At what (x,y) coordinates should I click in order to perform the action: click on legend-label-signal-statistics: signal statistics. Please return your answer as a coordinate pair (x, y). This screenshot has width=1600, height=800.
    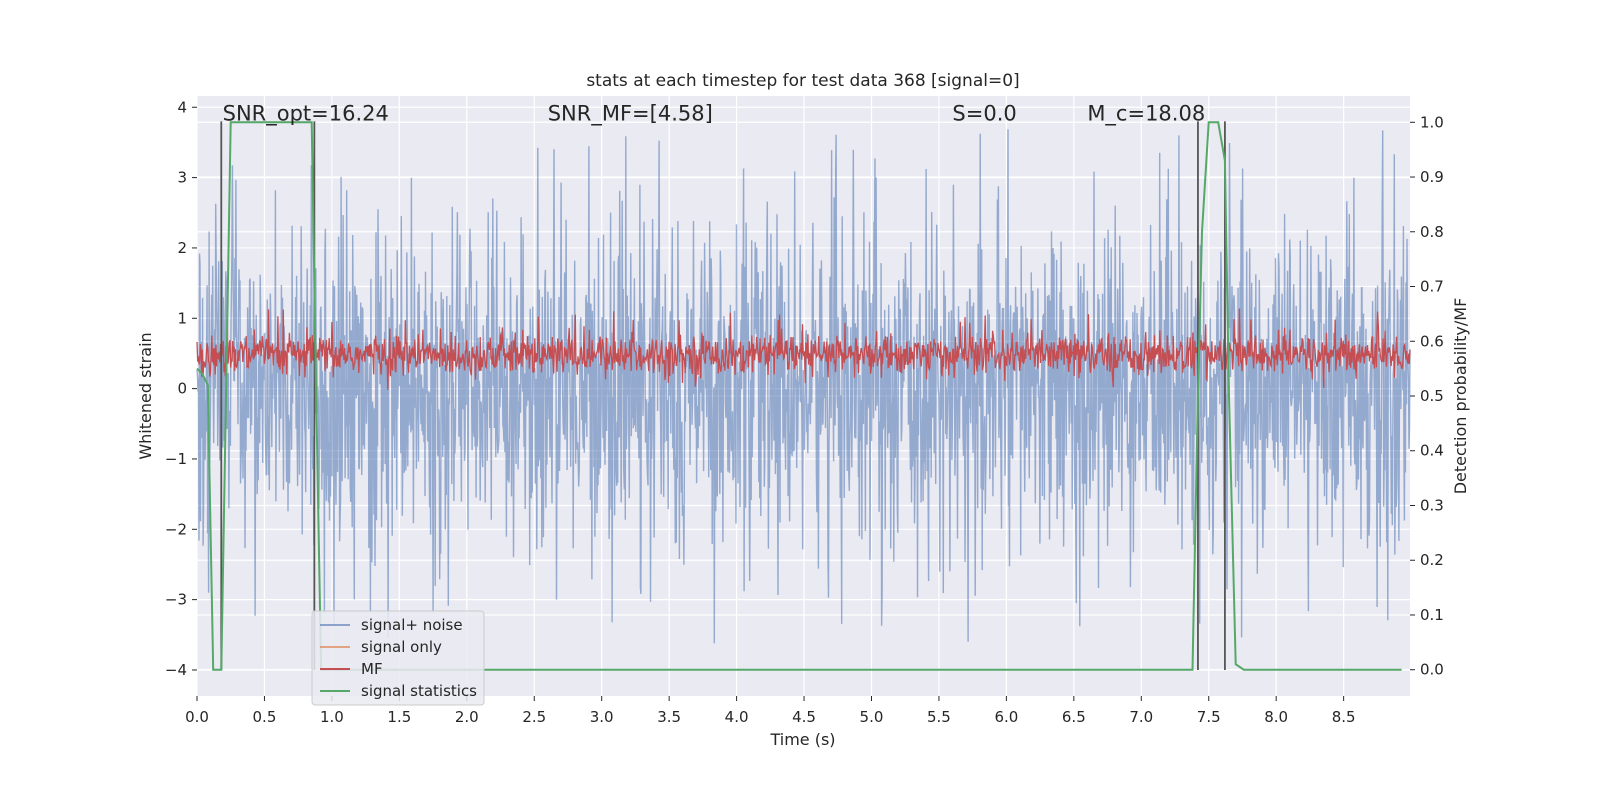
    Looking at the image, I should click on (419, 691).